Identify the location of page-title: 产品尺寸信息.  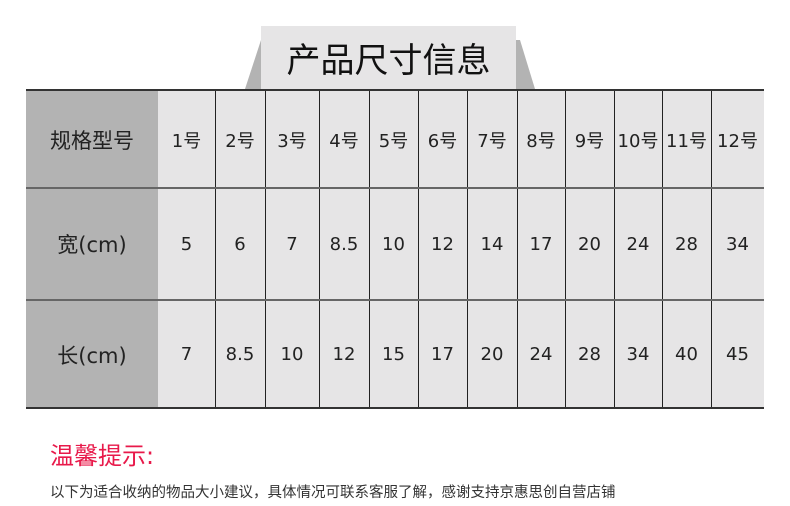
(388, 57).